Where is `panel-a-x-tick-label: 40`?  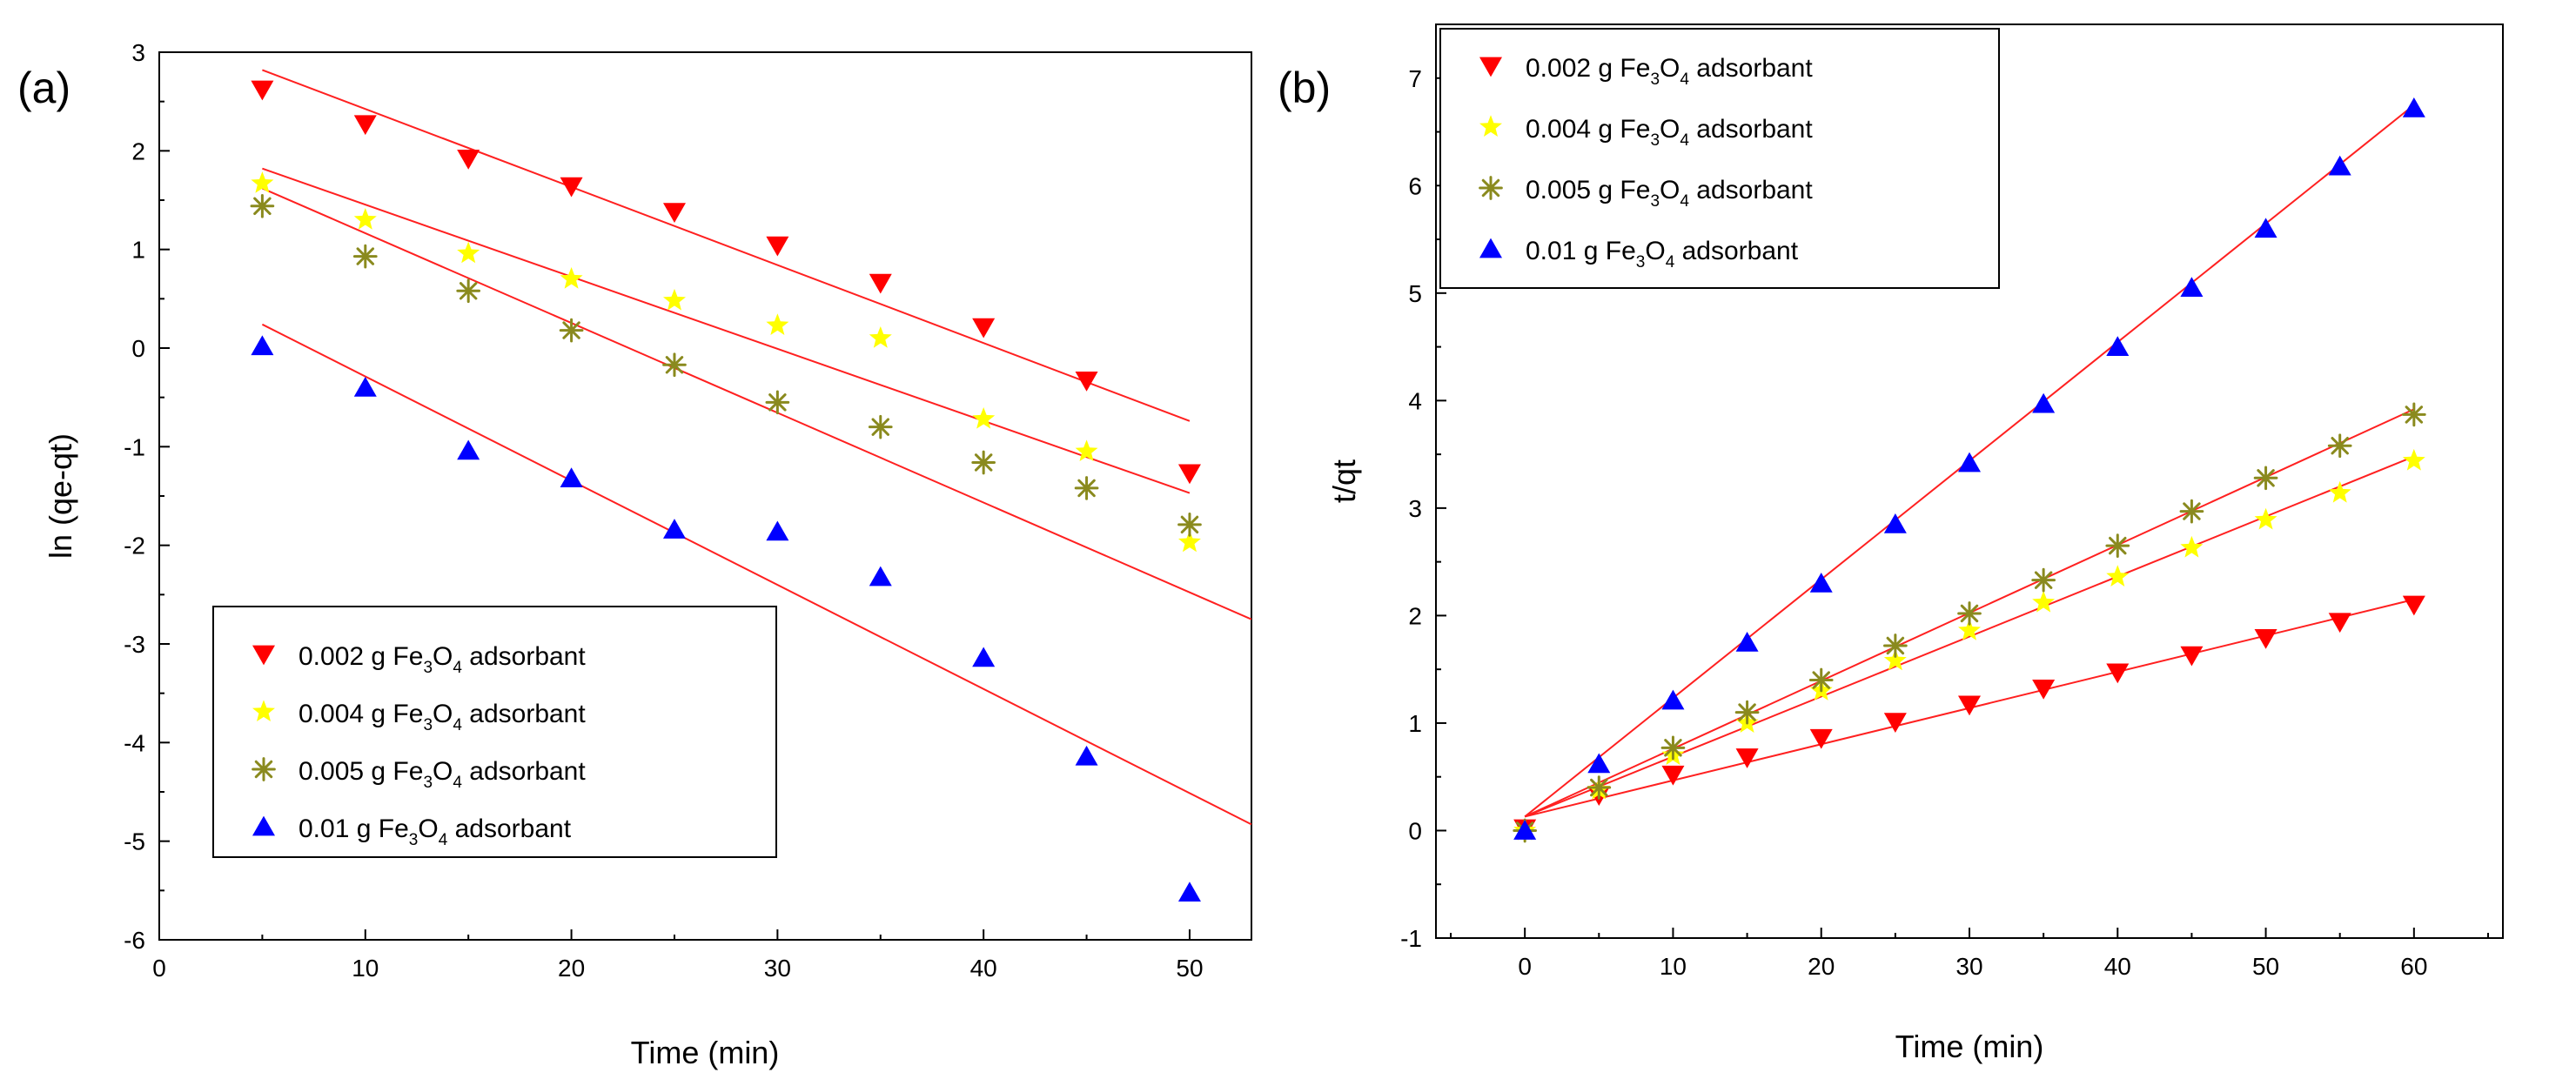 panel-a-x-tick-label: 40 is located at coordinates (984, 968).